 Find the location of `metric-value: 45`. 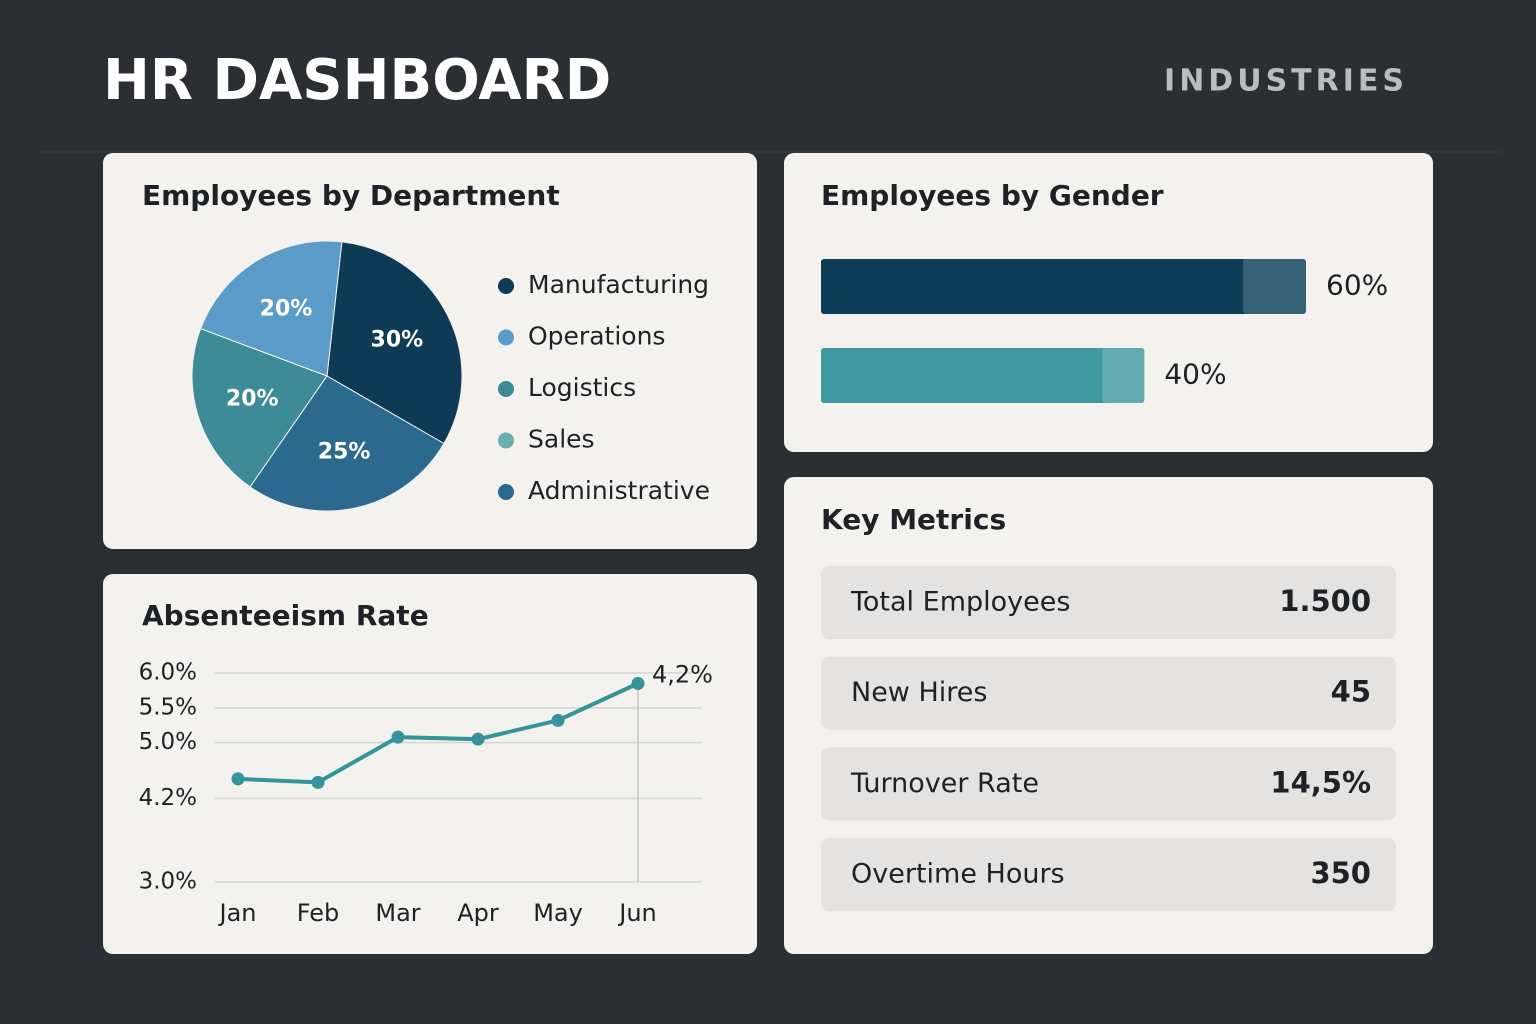

metric-value: 45 is located at coordinates (1351, 692).